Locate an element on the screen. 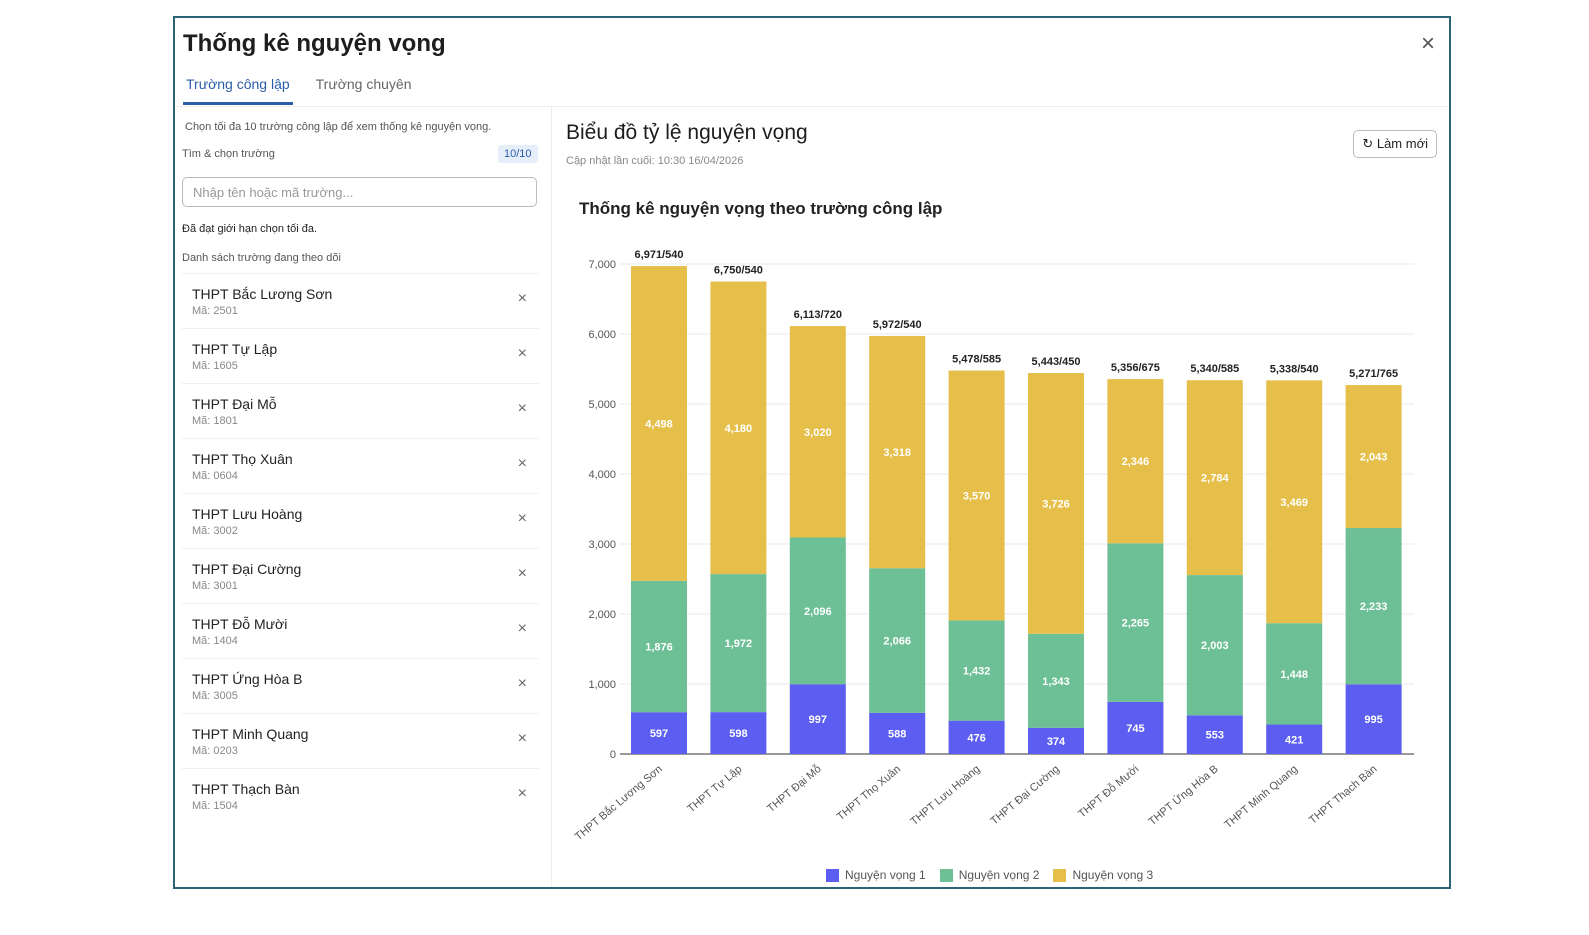 The image size is (1589, 935). x-tick-label: THPT Thọ Xuân is located at coordinates (869, 793).